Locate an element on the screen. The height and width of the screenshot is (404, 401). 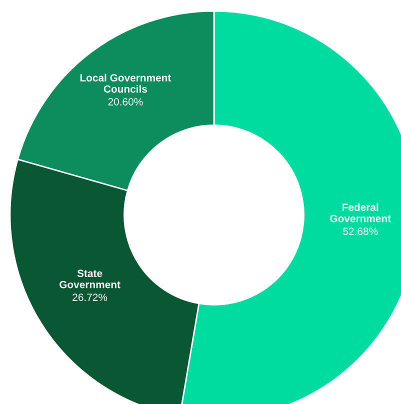
slice-label: Local Government Councils is located at coordinates (126, 83).